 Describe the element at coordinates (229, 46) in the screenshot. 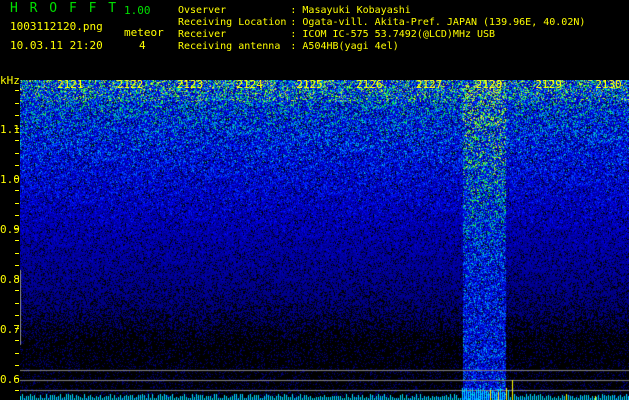

I see `info-key: Receiving antenna` at that location.